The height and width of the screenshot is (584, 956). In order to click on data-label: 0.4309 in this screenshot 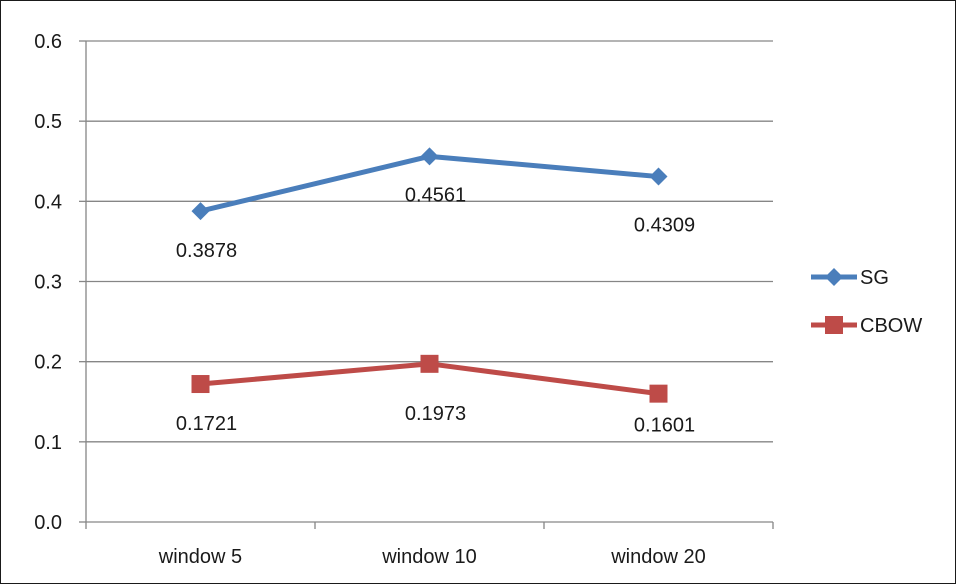, I will do `click(664, 226)`.